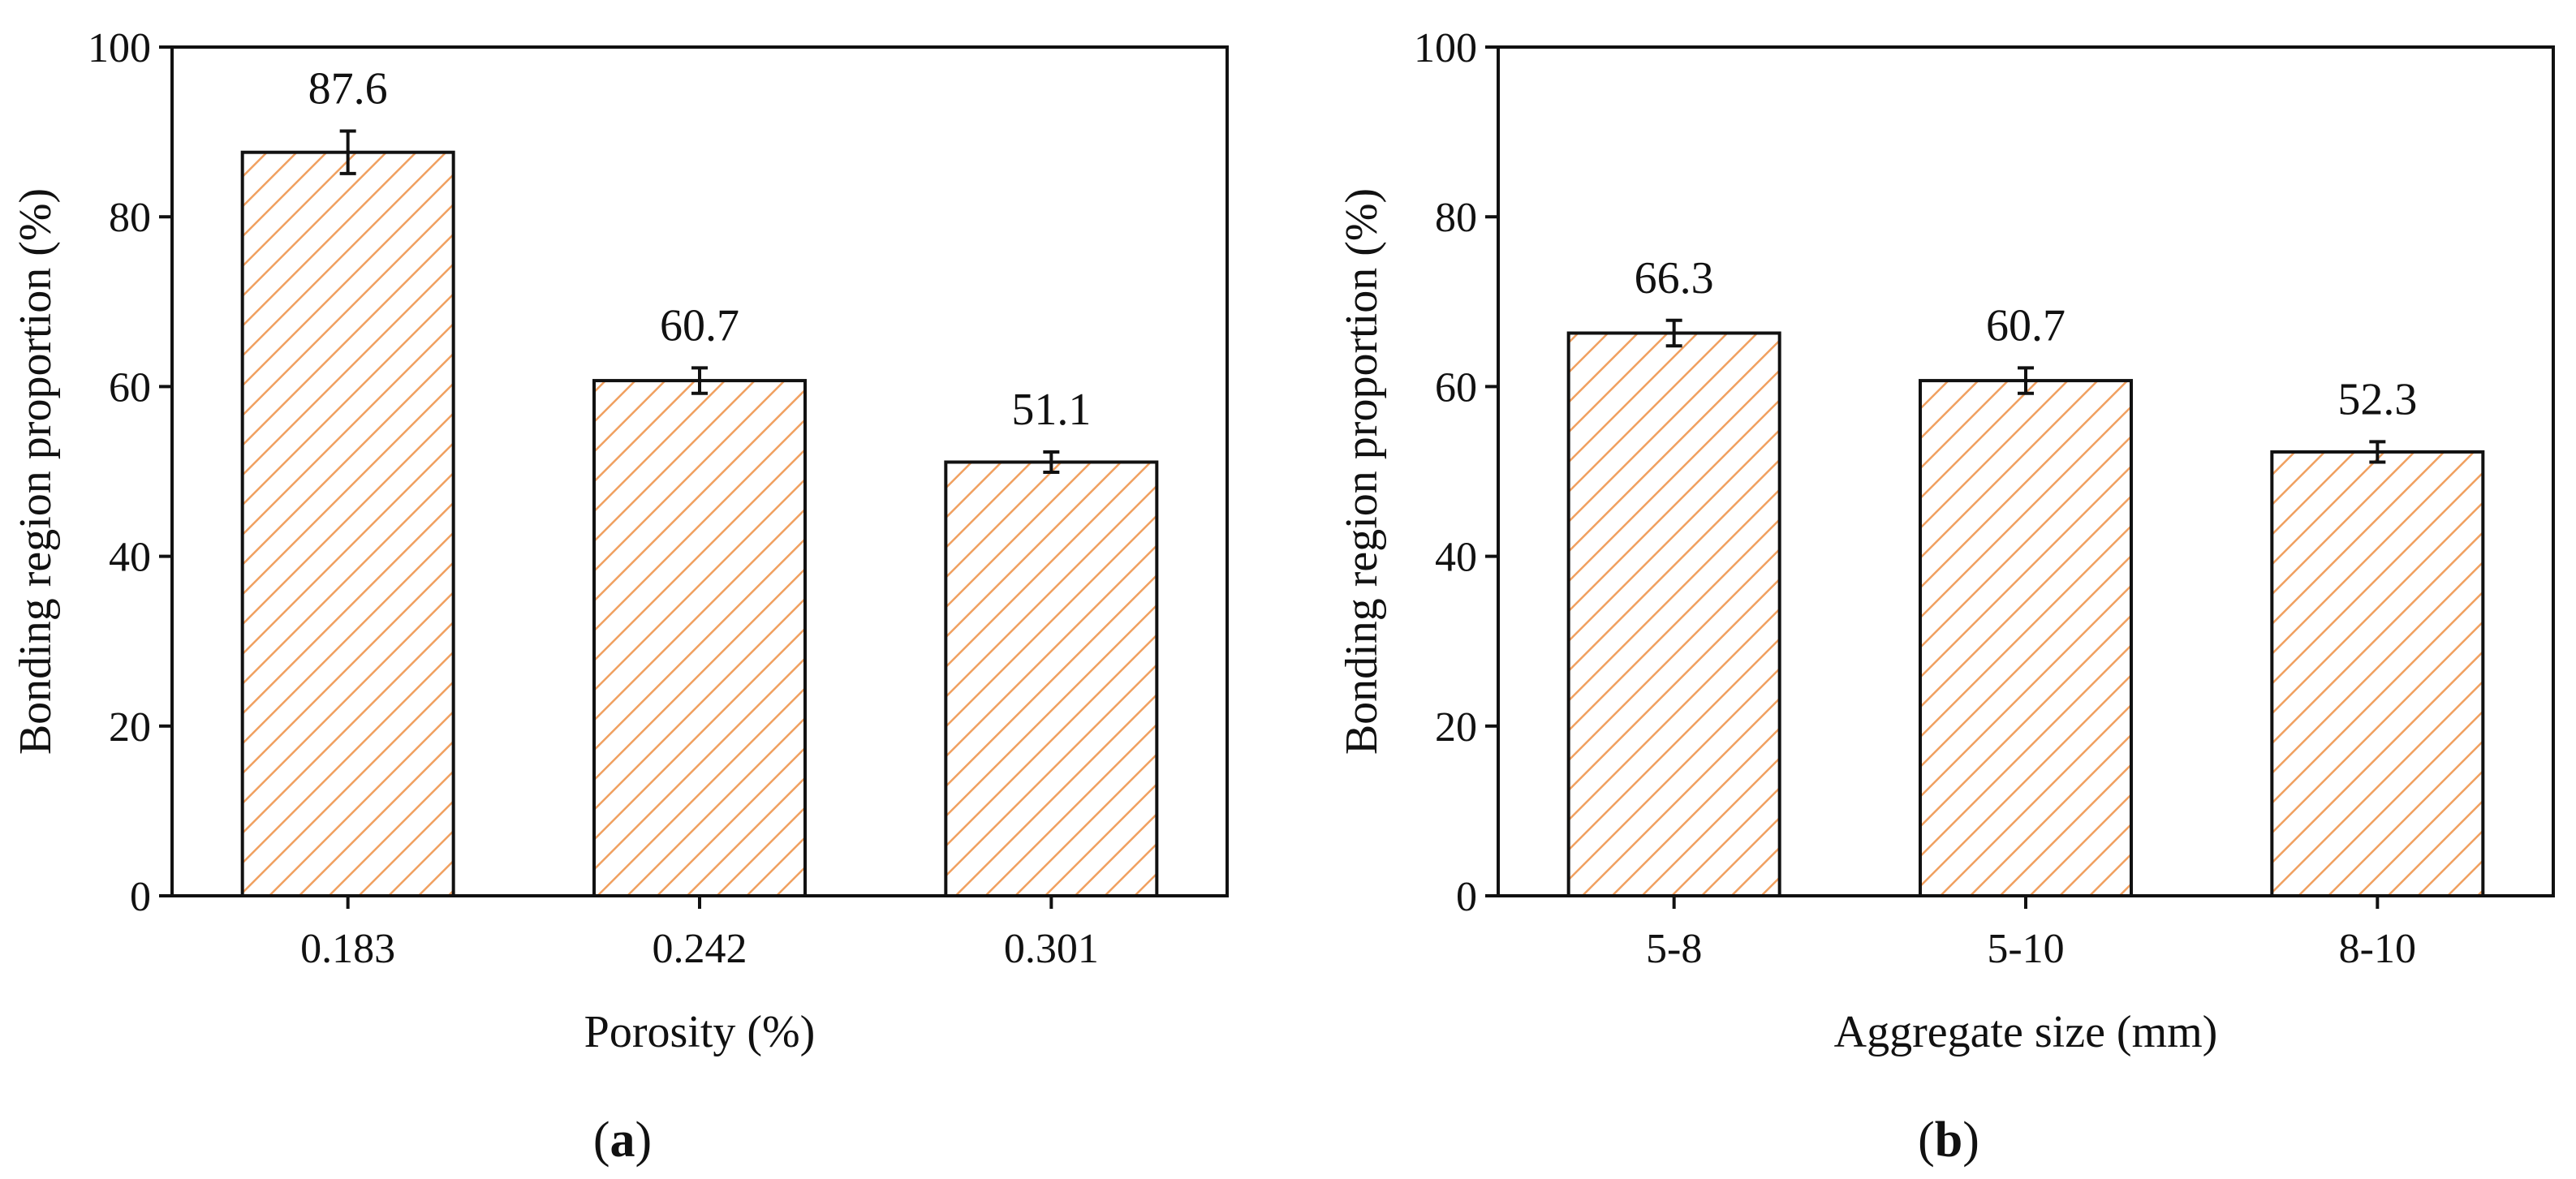  I want to click on x-axis-title: Porosity (%), so click(700, 1032).